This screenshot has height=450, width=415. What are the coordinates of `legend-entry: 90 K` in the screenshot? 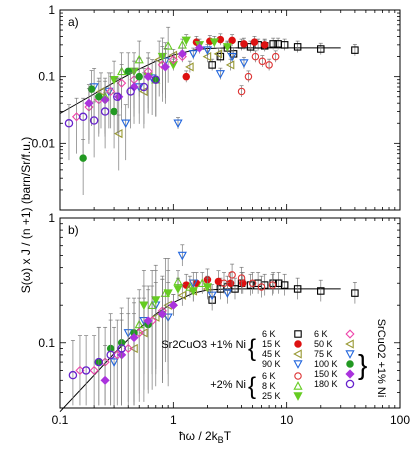 It's located at (271, 364).